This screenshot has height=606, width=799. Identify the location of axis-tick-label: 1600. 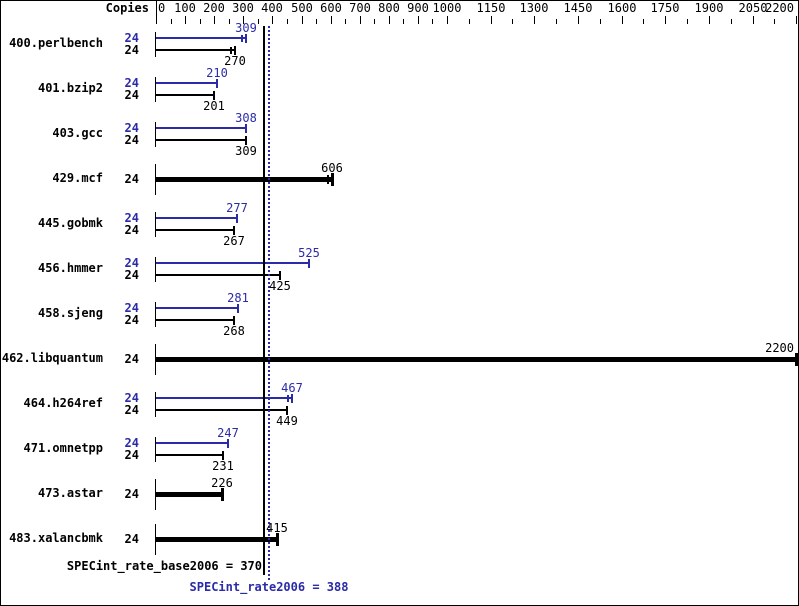
(622, 8).